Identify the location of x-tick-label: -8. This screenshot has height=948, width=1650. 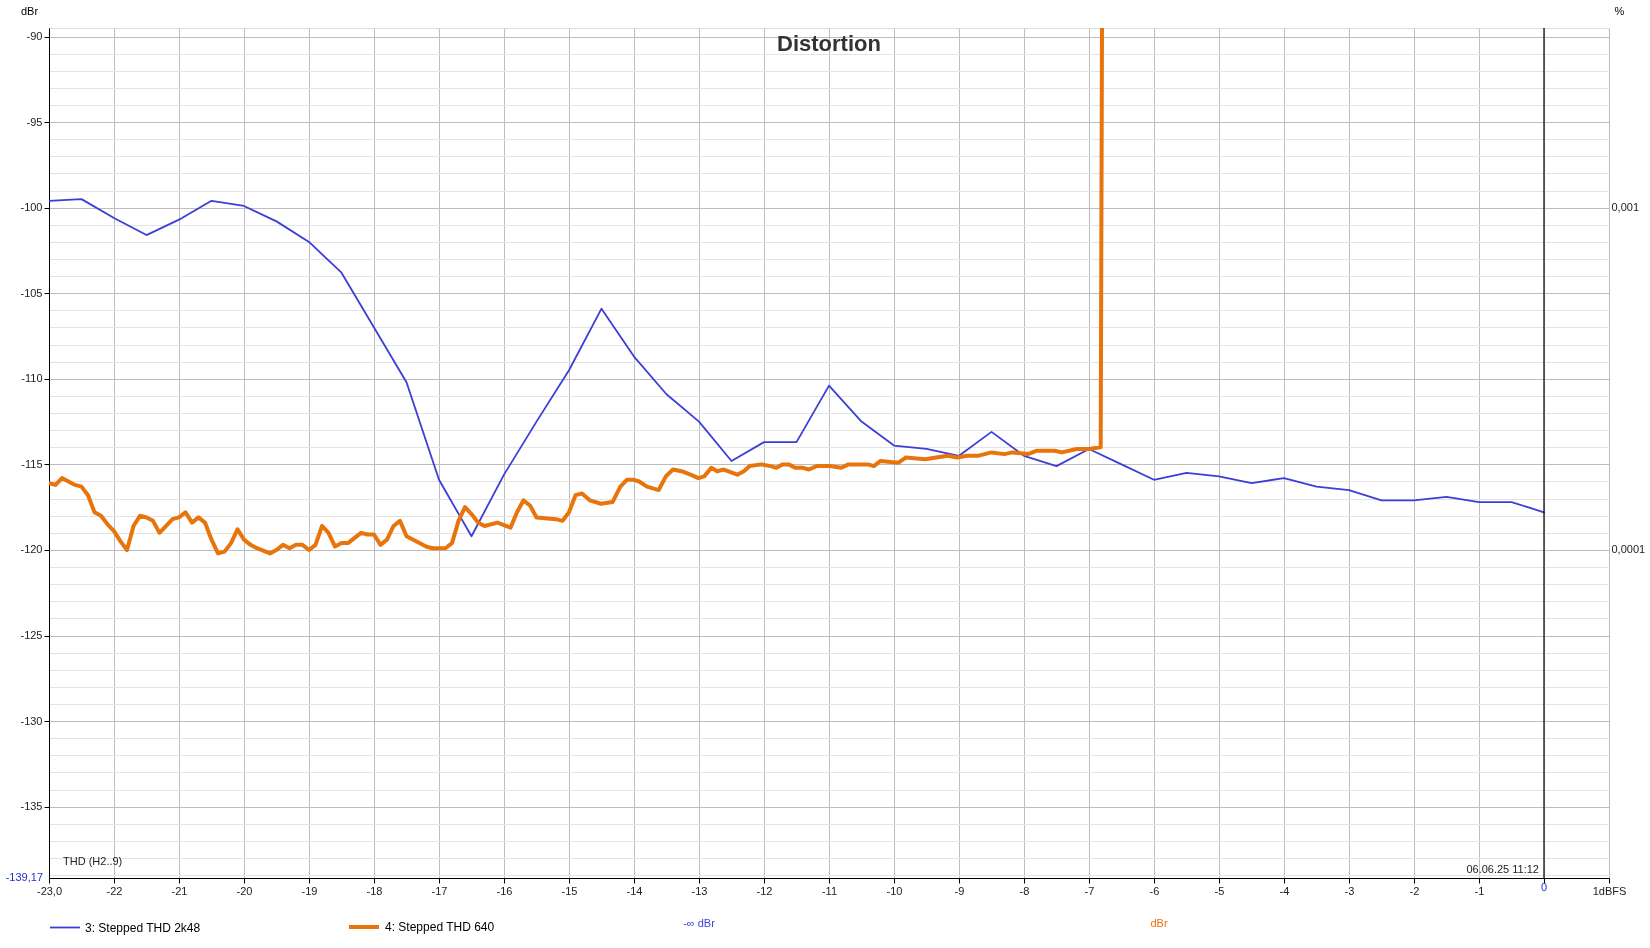
(1024, 890).